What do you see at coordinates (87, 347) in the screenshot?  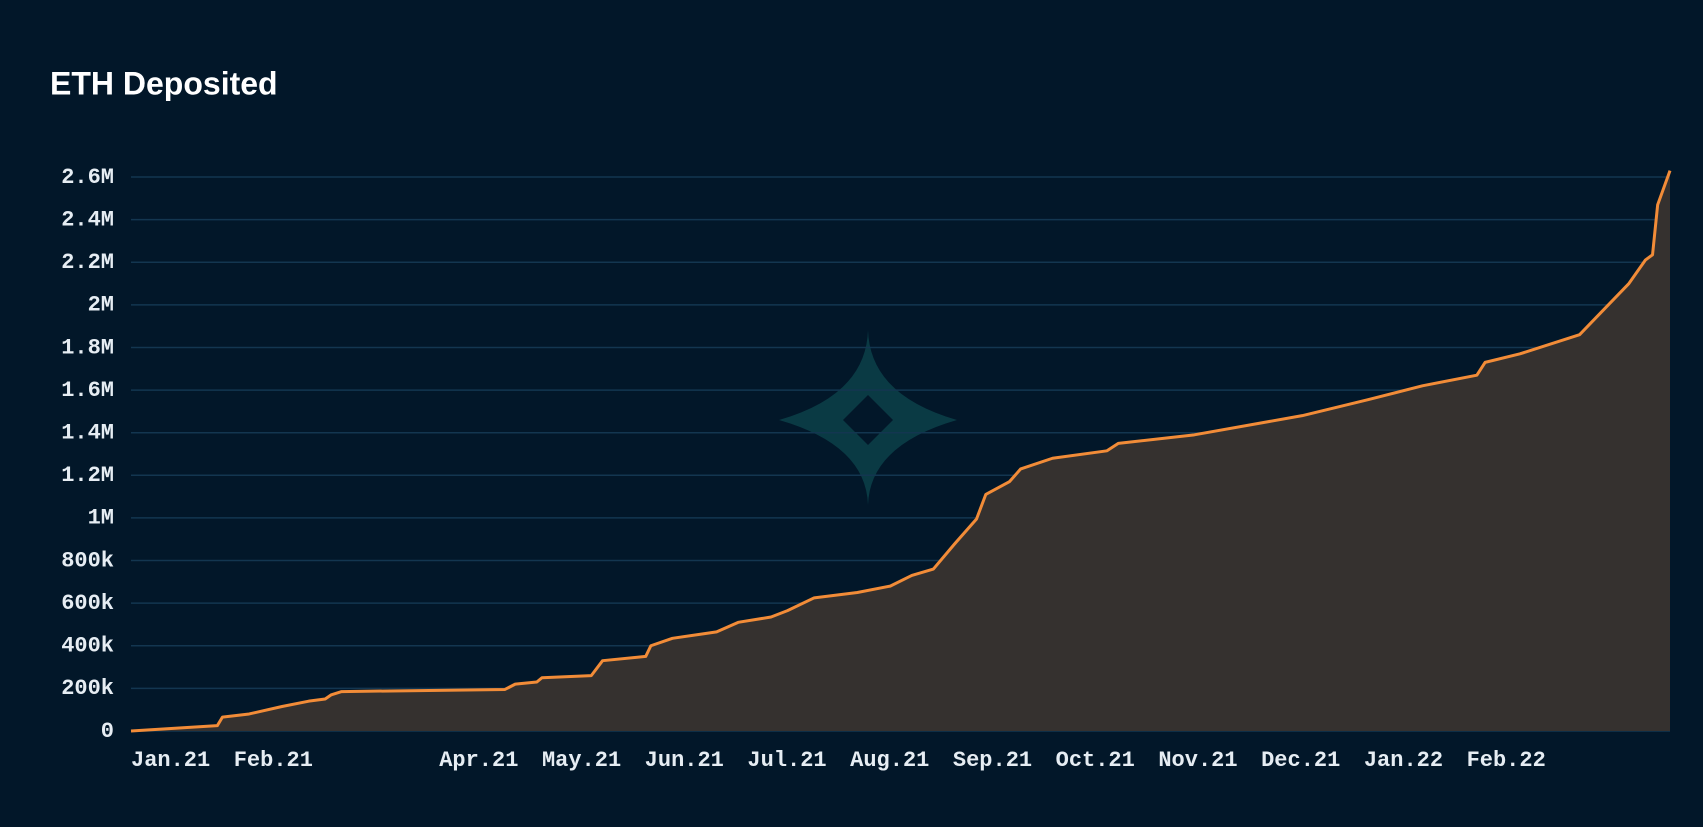 I see `y-tick-label: 1.8M` at bounding box center [87, 347].